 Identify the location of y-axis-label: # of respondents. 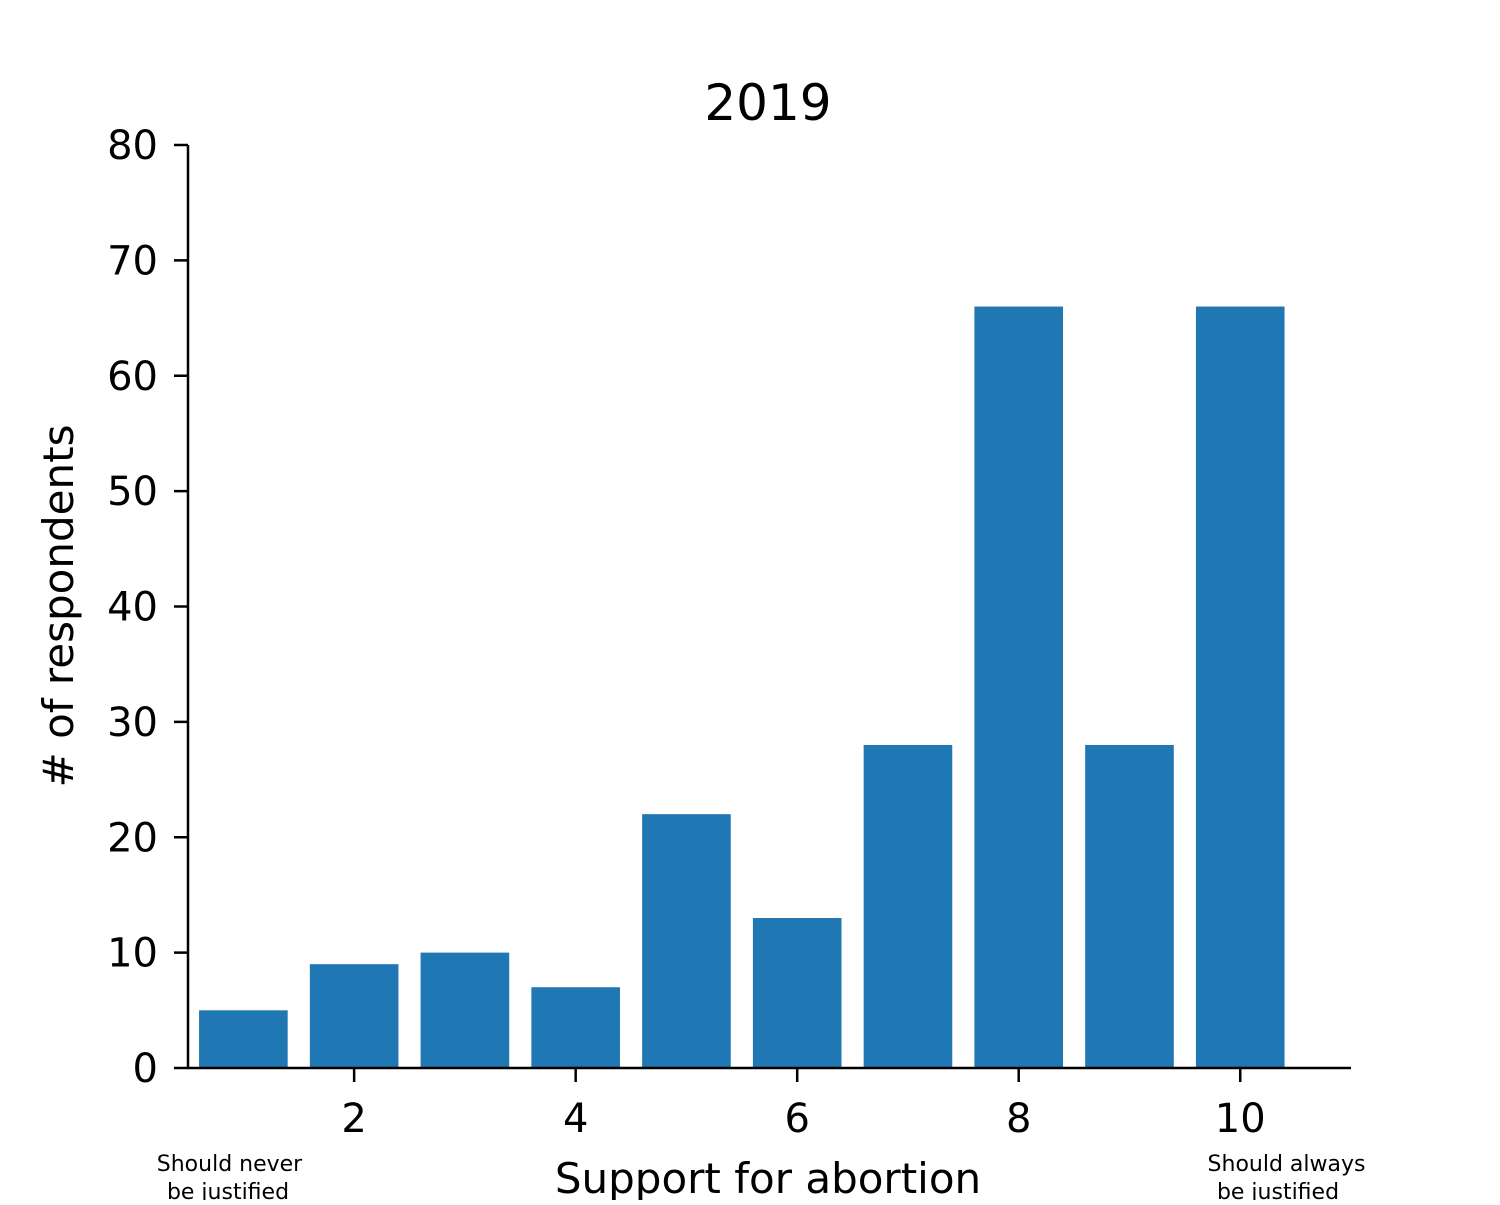
(58, 606).